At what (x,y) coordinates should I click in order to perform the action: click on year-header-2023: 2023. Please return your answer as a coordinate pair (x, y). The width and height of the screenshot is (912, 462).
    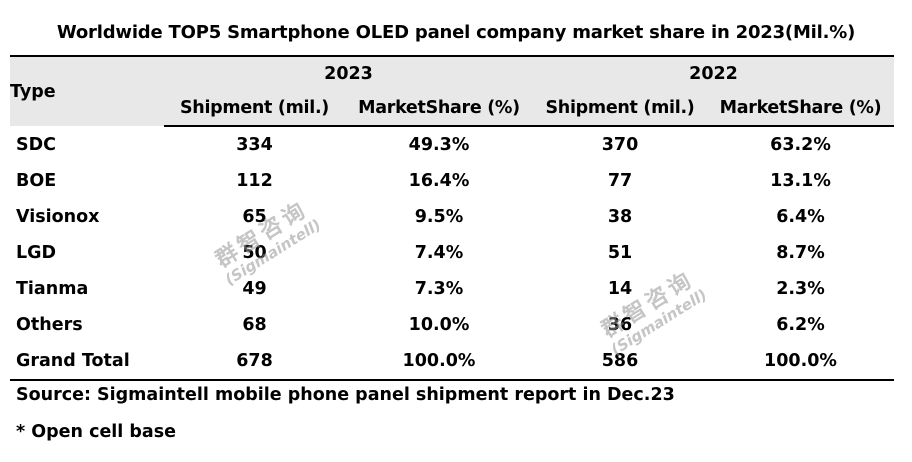
    Looking at the image, I should click on (348, 73).